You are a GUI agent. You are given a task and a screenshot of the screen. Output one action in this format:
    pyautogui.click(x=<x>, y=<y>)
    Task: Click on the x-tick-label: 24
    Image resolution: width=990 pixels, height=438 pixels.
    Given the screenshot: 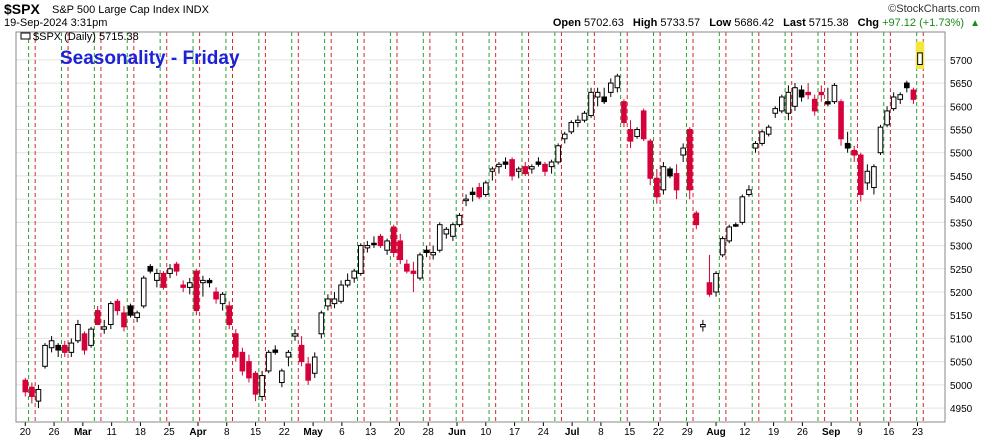 What is the action you would take?
    pyautogui.click(x=544, y=432)
    